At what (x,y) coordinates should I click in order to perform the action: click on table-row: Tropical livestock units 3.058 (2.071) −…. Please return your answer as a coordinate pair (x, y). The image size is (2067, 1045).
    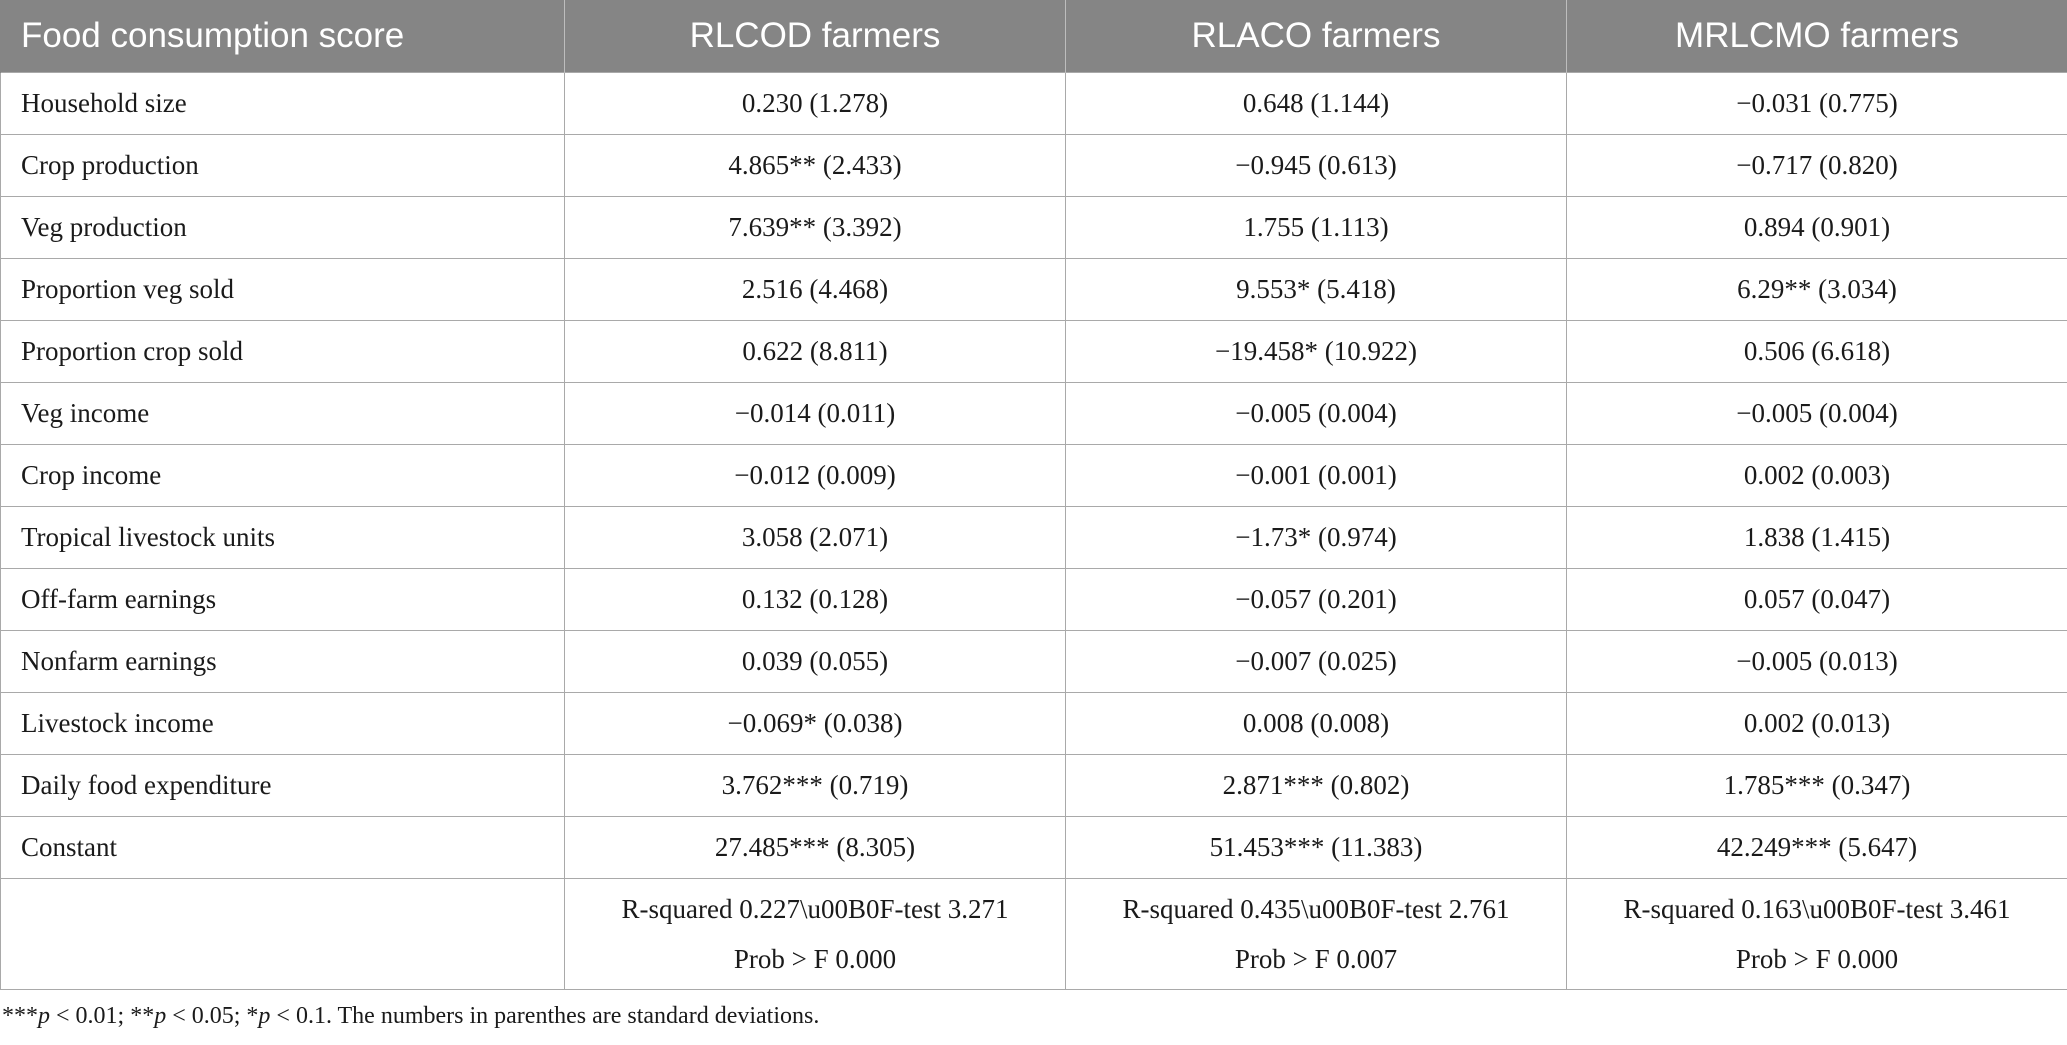
    Looking at the image, I should click on (1033, 537).